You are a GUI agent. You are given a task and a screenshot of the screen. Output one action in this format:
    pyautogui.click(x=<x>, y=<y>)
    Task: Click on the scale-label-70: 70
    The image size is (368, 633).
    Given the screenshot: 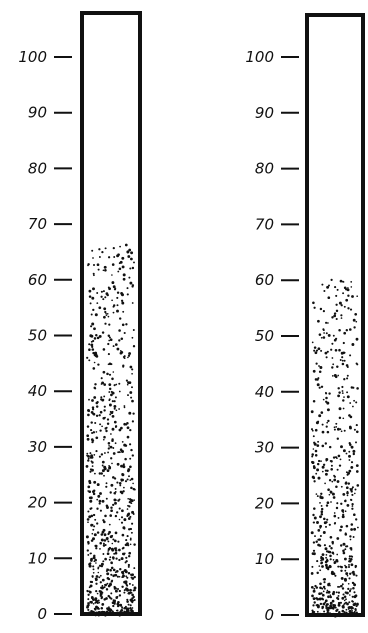 What is the action you would take?
    pyautogui.click(x=264, y=224)
    